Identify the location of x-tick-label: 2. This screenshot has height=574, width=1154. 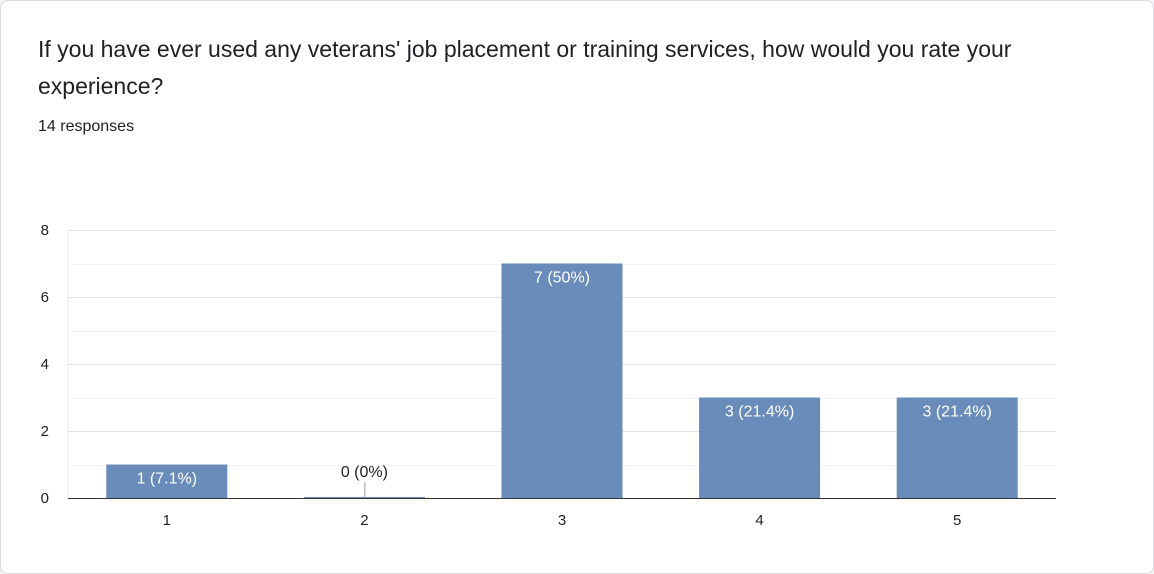
(364, 520).